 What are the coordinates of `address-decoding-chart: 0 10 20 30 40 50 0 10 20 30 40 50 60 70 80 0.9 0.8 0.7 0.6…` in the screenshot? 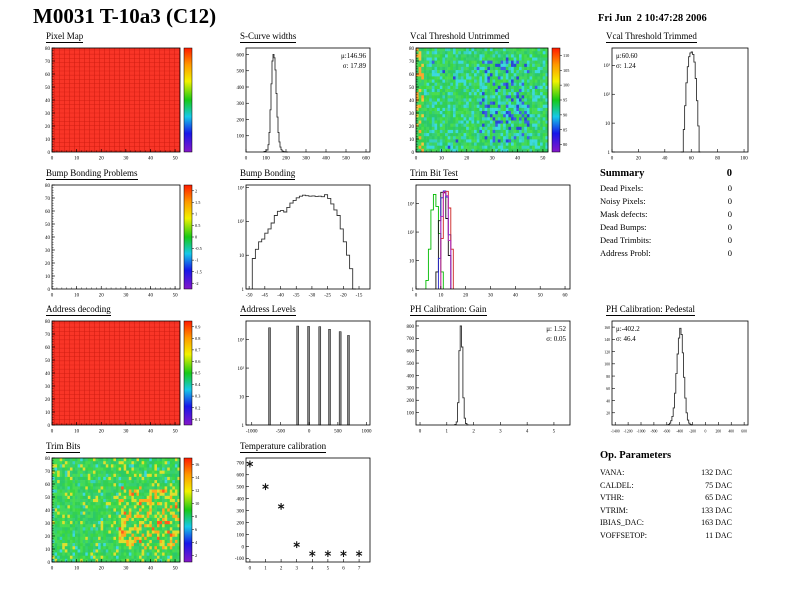 It's located at (123, 377).